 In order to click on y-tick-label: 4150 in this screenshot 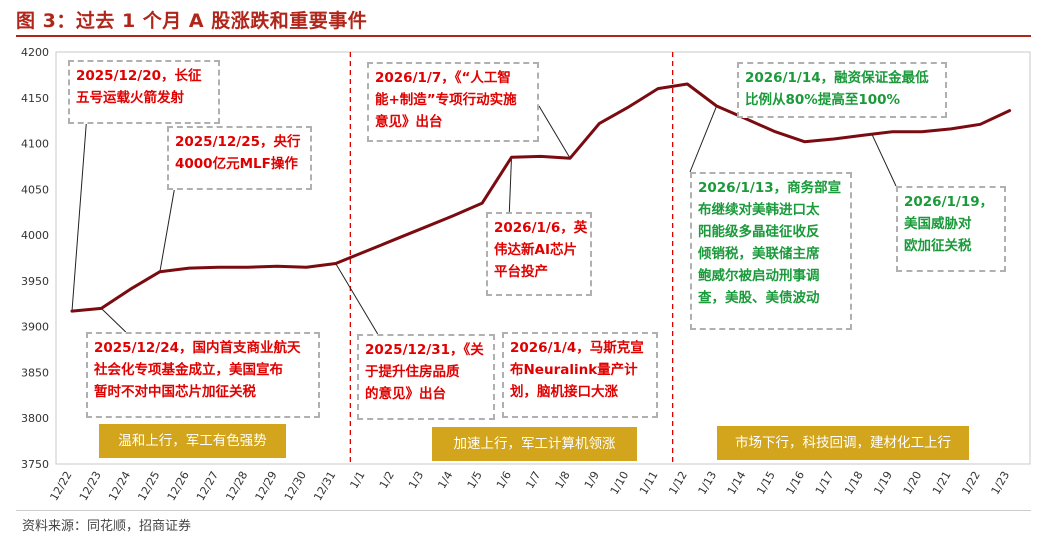, I will do `click(35, 98)`.